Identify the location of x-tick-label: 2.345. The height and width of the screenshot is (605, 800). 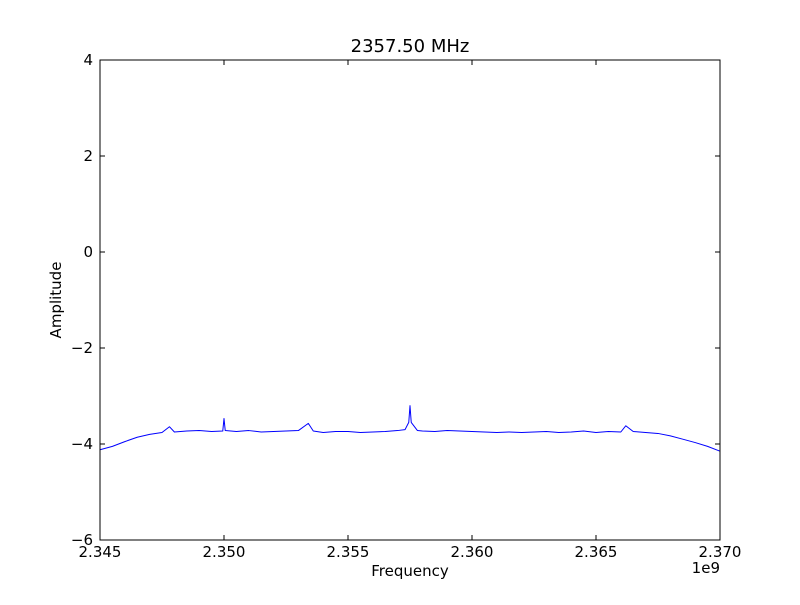
(100, 552).